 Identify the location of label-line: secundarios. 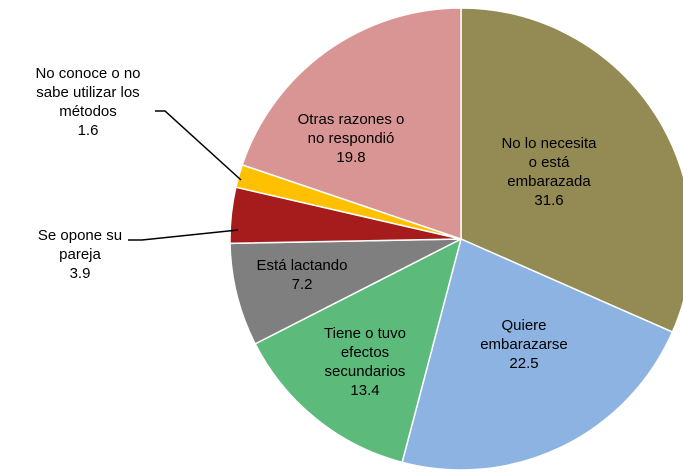
(365, 371).